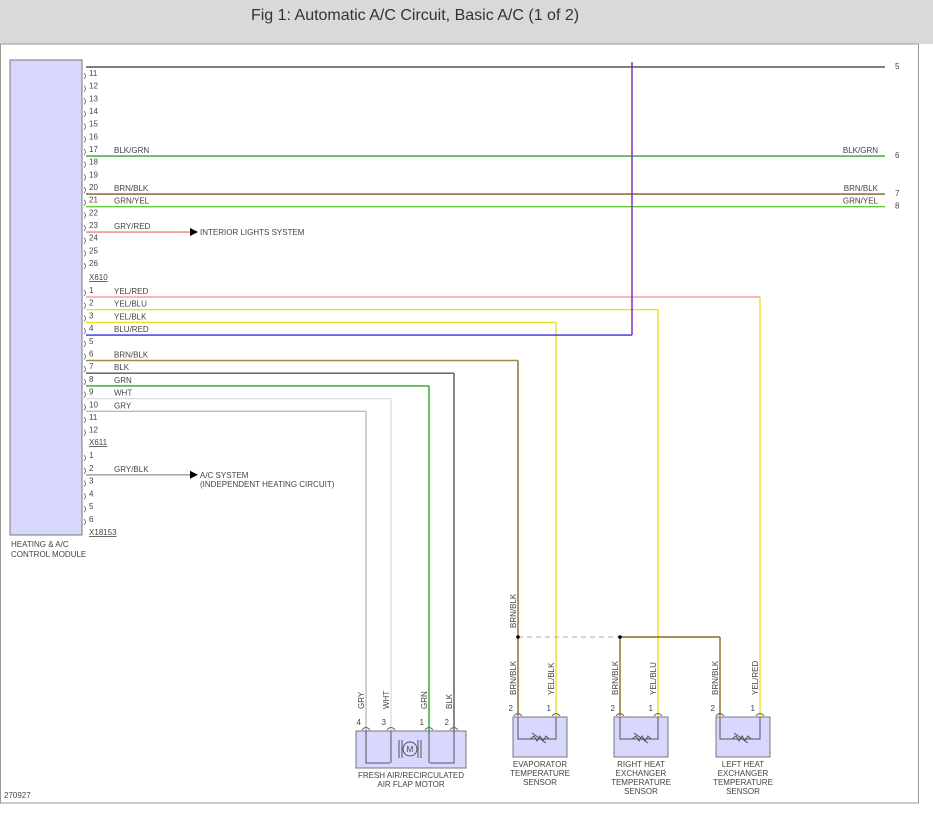  I want to click on wire-color-label: BRN/BLK, so click(131, 355).